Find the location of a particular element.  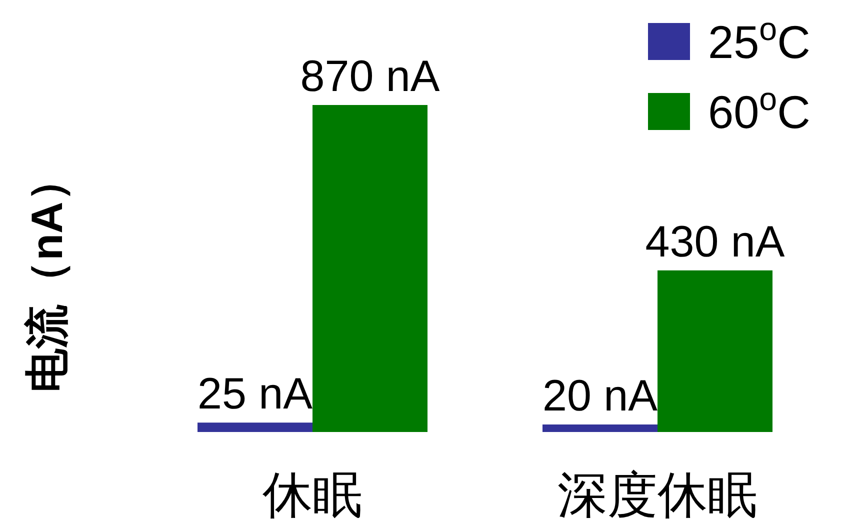

data-label: 20 nA is located at coordinates (600, 395).